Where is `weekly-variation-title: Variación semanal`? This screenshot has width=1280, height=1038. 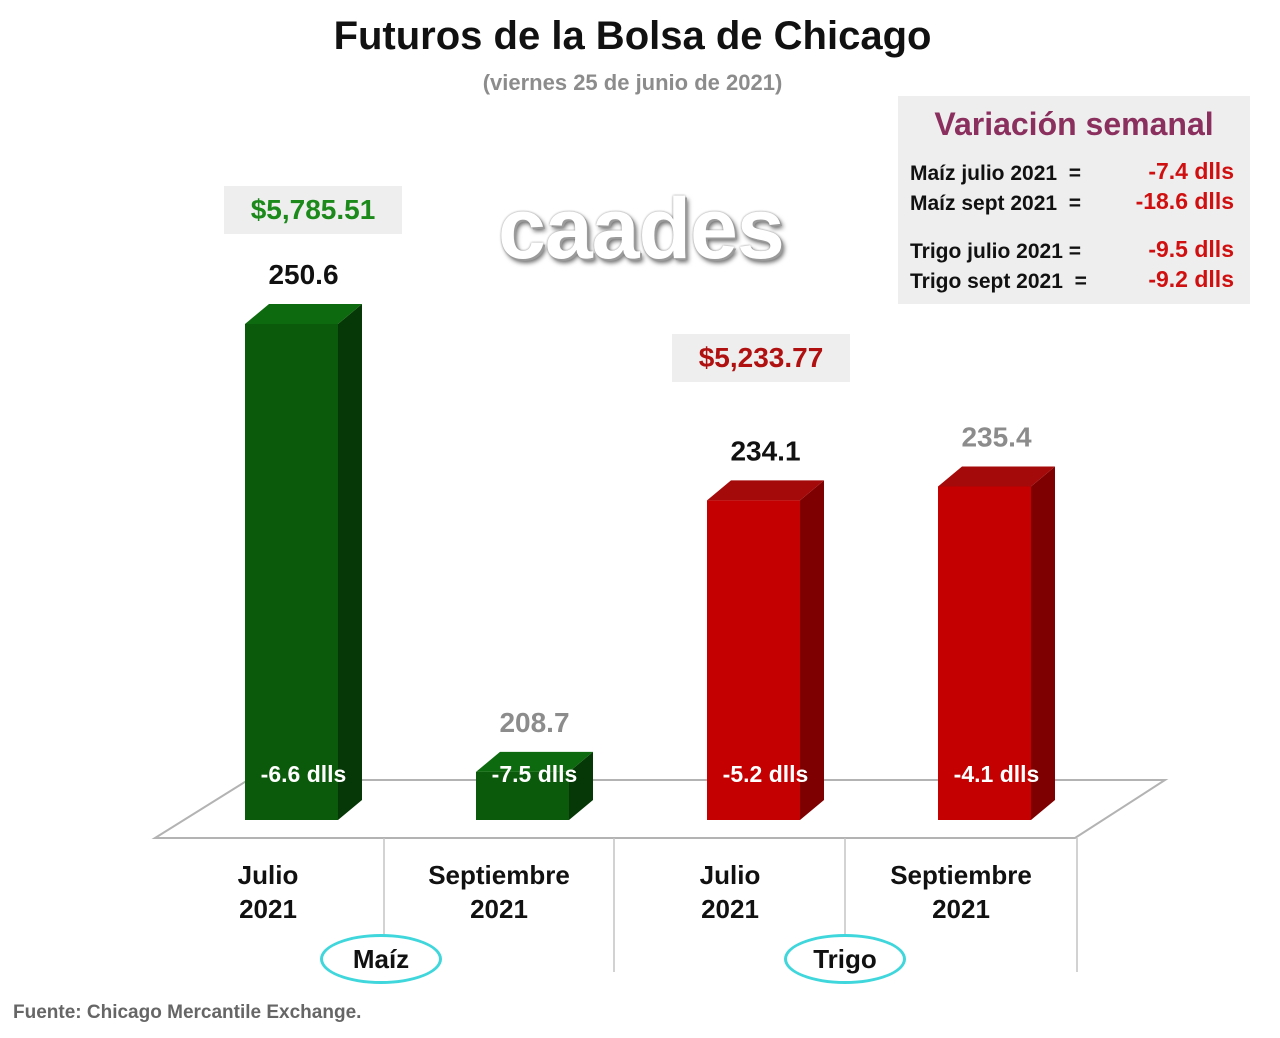
weekly-variation-title: Variación semanal is located at coordinates (1074, 124).